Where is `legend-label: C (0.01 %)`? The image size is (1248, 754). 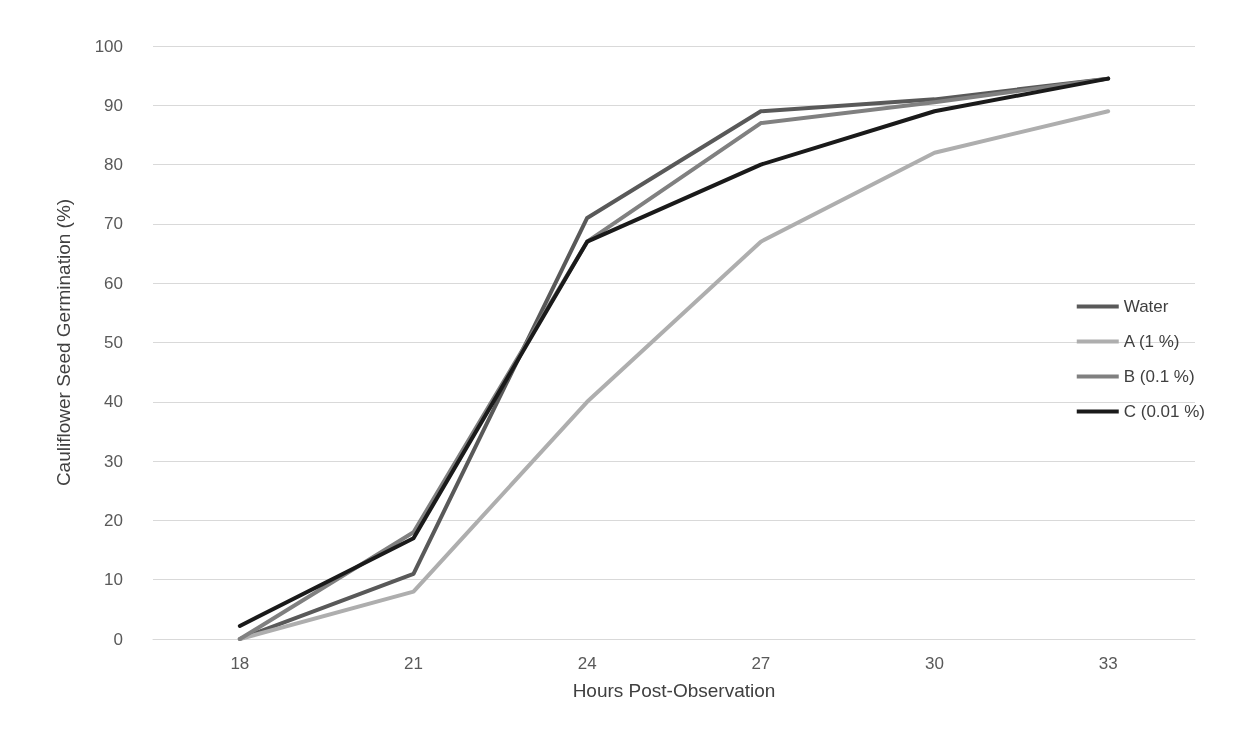
legend-label: C (0.01 %) is located at coordinates (1164, 411).